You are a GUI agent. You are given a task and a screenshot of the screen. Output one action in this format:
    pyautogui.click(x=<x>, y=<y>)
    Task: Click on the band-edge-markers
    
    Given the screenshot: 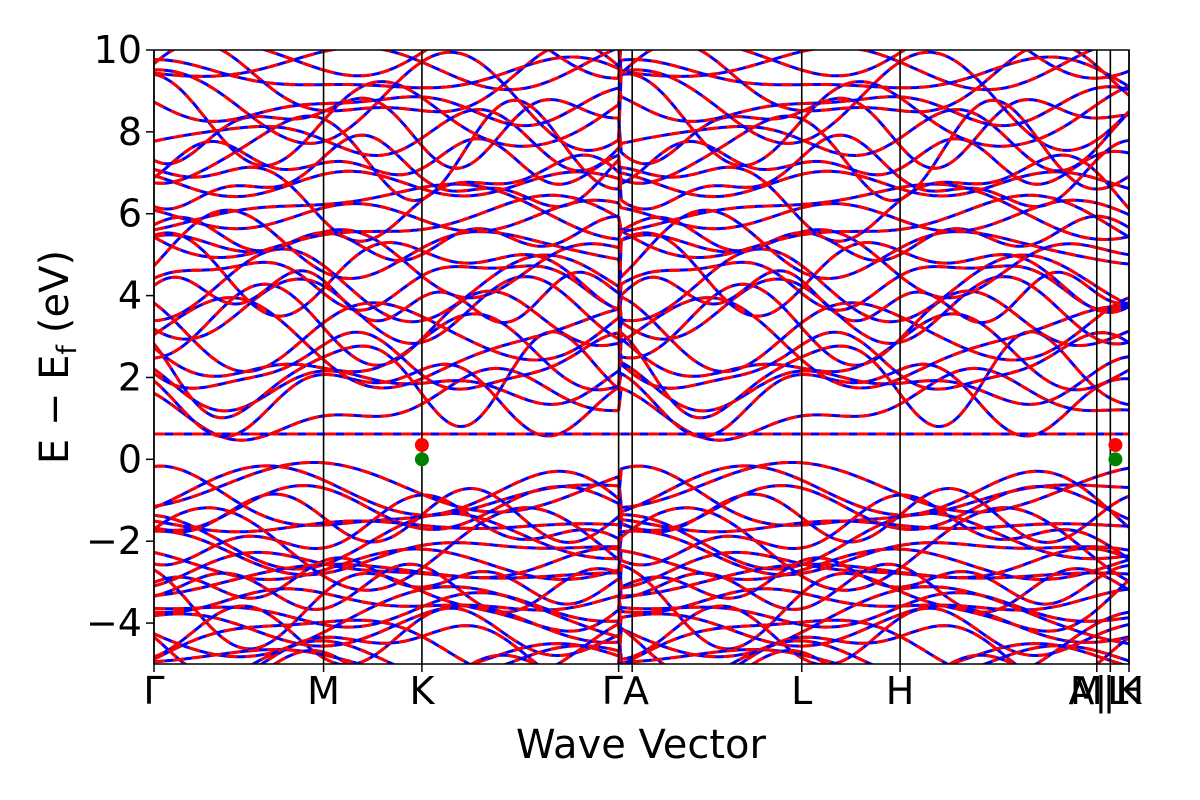 What is the action you would take?
    pyautogui.click(x=768, y=452)
    